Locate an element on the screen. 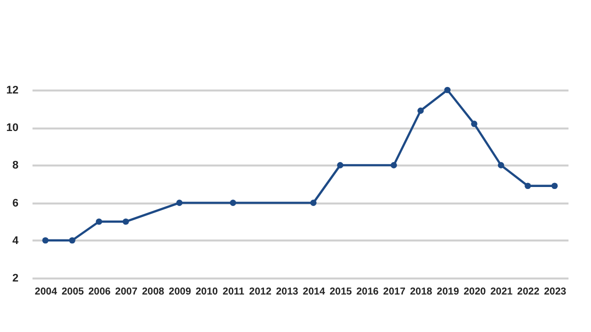 This screenshot has height=332, width=591. x-tick-label: 2022 is located at coordinates (528, 292).